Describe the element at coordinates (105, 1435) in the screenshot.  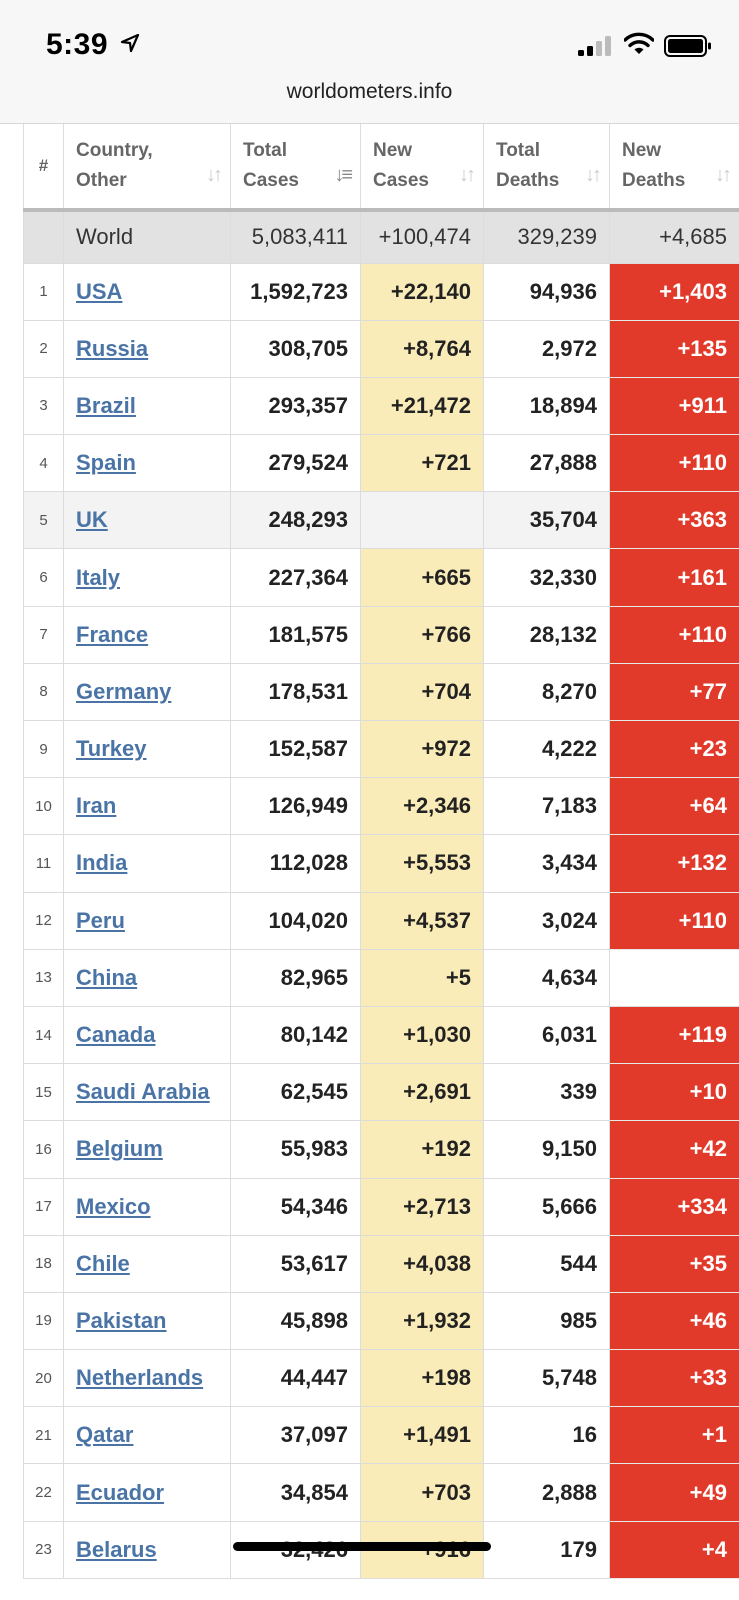
I see `country-link: Qatar` at that location.